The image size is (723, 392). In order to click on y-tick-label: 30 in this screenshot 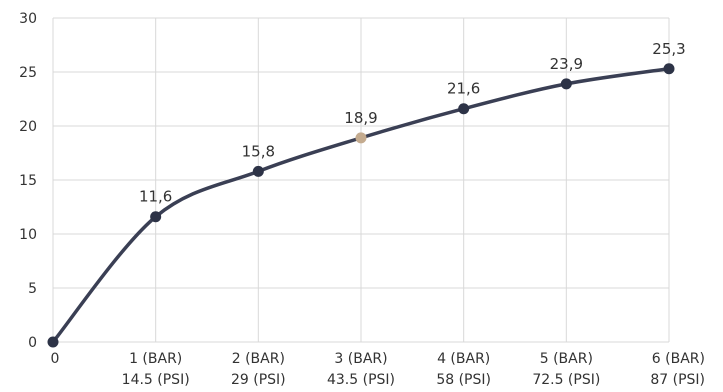, I will do `click(28, 19)`.